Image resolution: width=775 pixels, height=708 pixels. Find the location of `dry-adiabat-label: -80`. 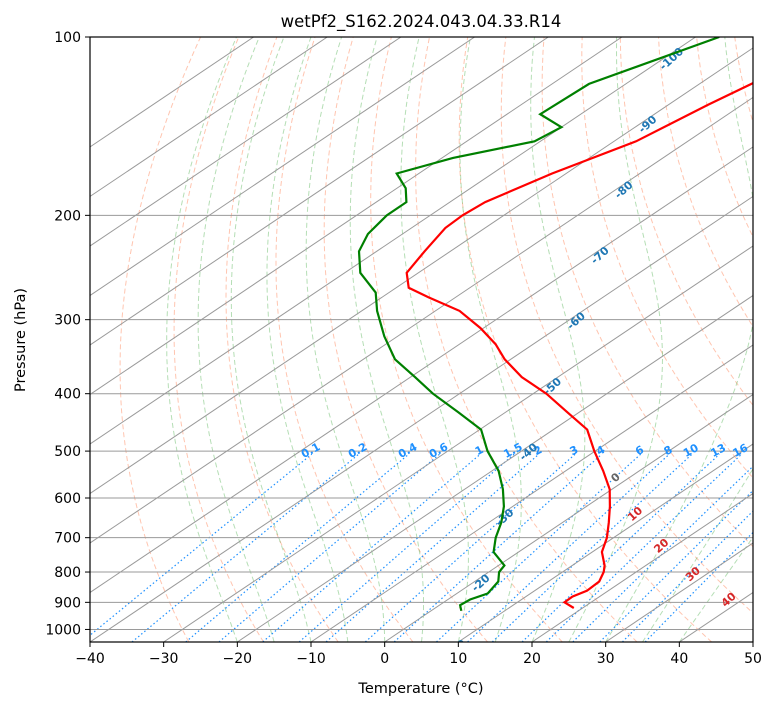

dry-adiabat-label: -80 is located at coordinates (624, 189).